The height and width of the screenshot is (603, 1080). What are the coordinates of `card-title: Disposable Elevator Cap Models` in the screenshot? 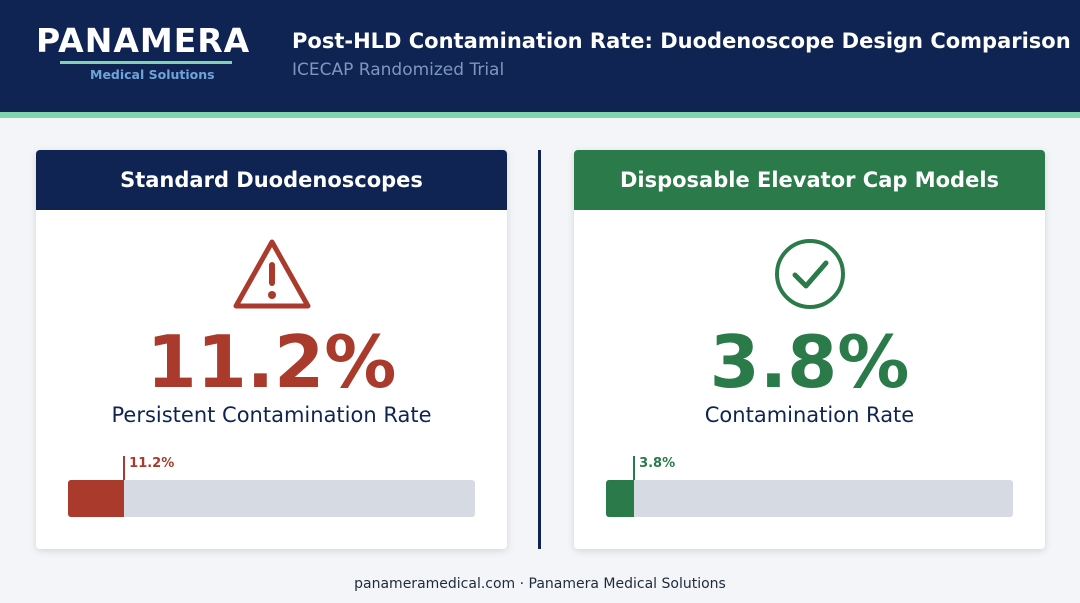 It's located at (809, 180).